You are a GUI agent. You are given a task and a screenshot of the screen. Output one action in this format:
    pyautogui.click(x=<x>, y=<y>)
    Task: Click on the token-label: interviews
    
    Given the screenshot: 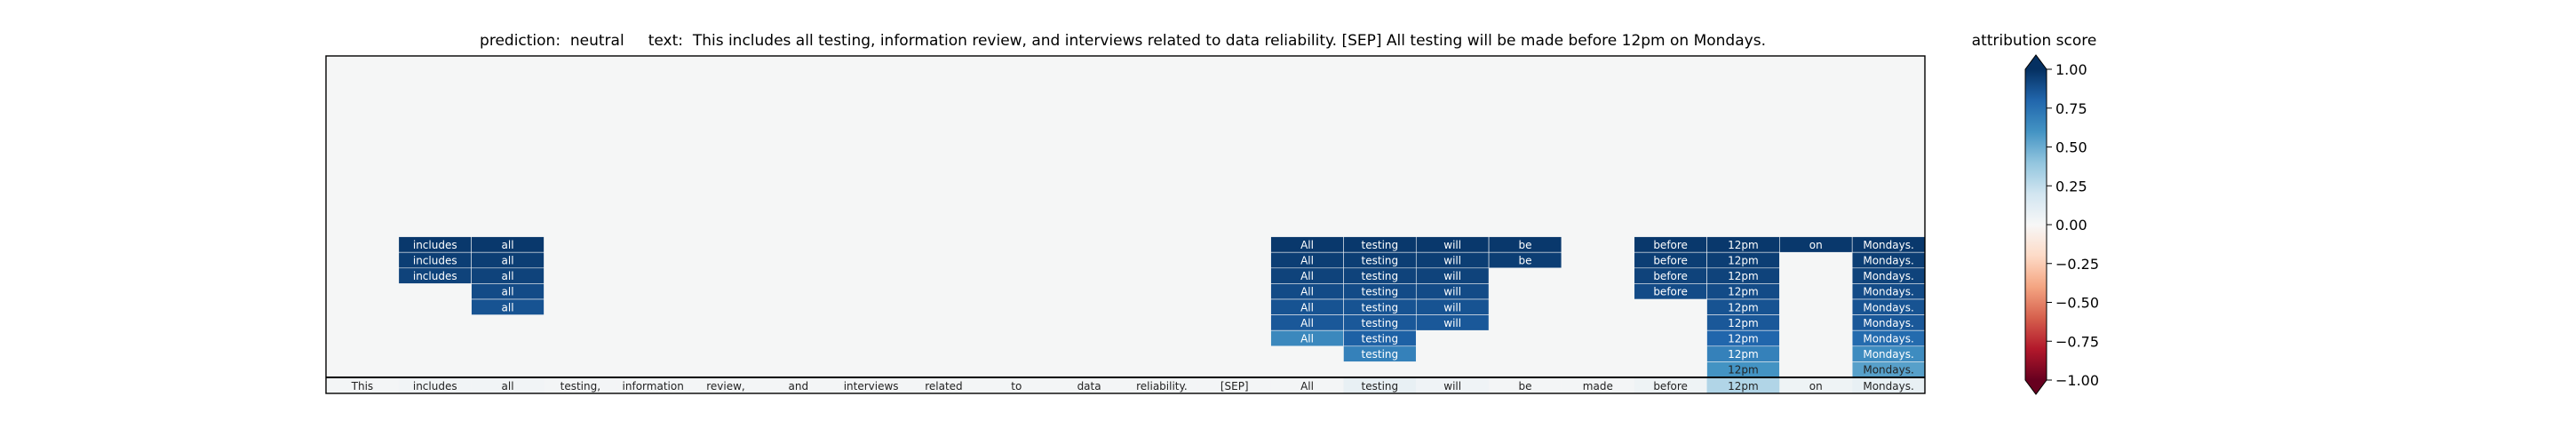 What is the action you would take?
    pyautogui.click(x=871, y=386)
    